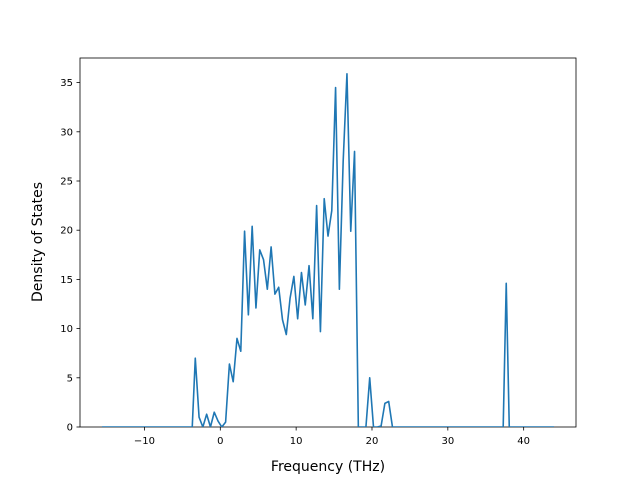  Describe the element at coordinates (372, 441) in the screenshot. I see `x-tick-label: 20` at that location.